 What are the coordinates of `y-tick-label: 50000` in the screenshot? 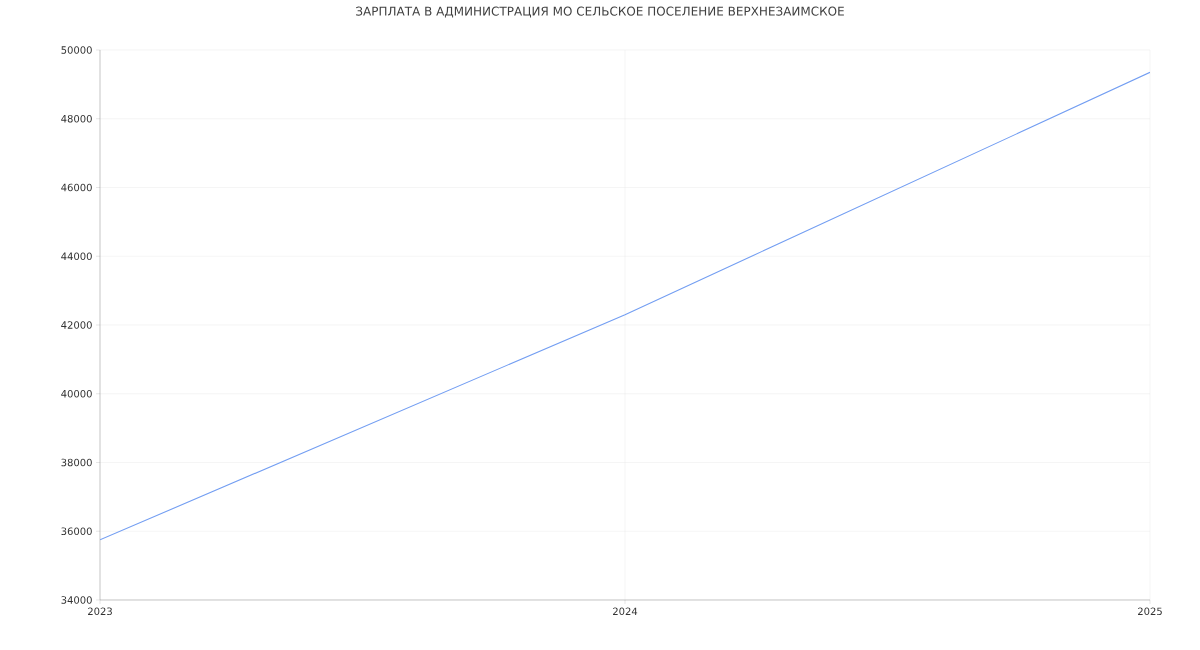 It's located at (76, 50).